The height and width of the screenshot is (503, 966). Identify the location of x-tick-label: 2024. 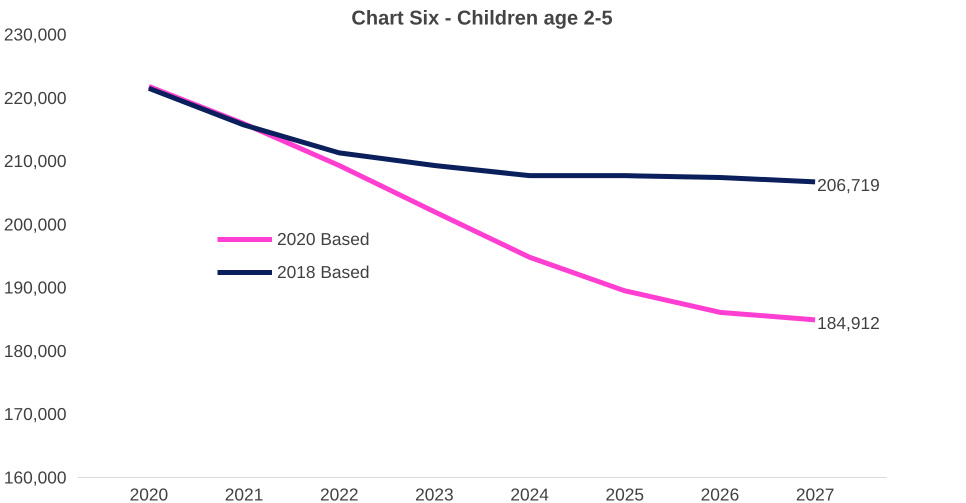
(530, 493).